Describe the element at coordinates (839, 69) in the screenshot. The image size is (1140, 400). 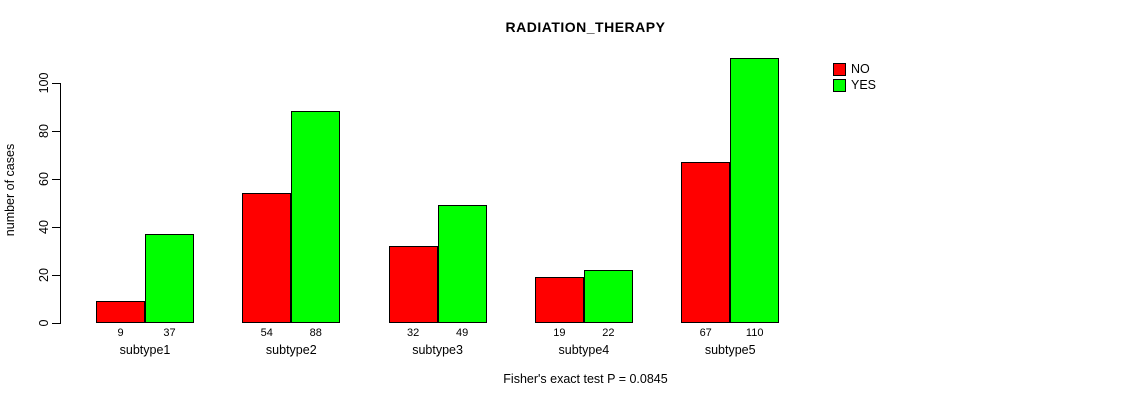
I see `legend-swatch-no` at that location.